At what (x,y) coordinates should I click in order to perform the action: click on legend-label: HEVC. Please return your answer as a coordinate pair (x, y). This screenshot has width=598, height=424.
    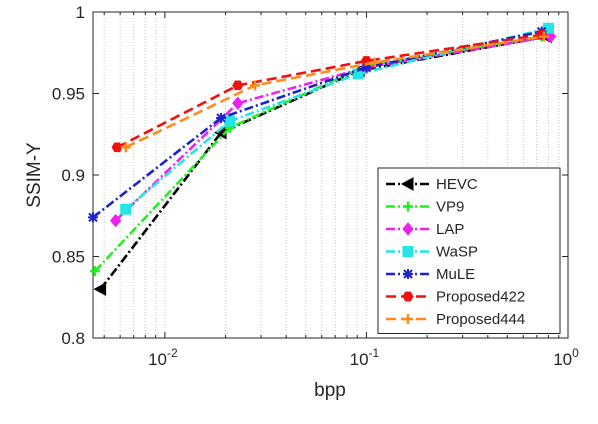
    Looking at the image, I should click on (457, 184).